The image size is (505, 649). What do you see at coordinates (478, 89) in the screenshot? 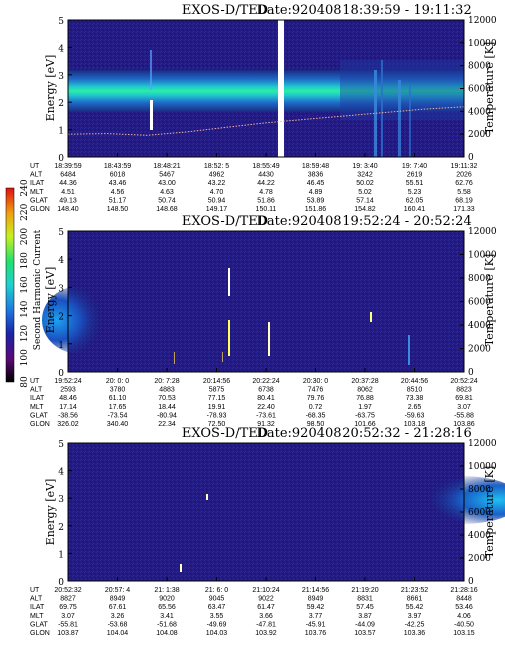
I see `panel-1-y2-ticks: 0 2000 4000 6000 8000 10000 12000` at bounding box center [478, 89].